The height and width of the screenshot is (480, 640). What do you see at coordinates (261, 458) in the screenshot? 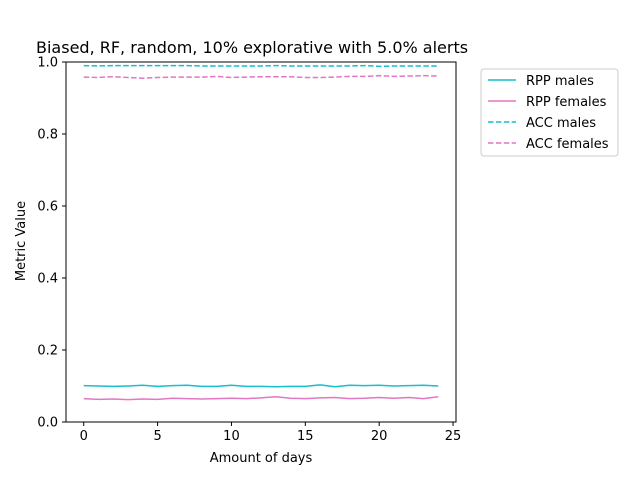
I see `x-axis-label: Amount of days` at bounding box center [261, 458].